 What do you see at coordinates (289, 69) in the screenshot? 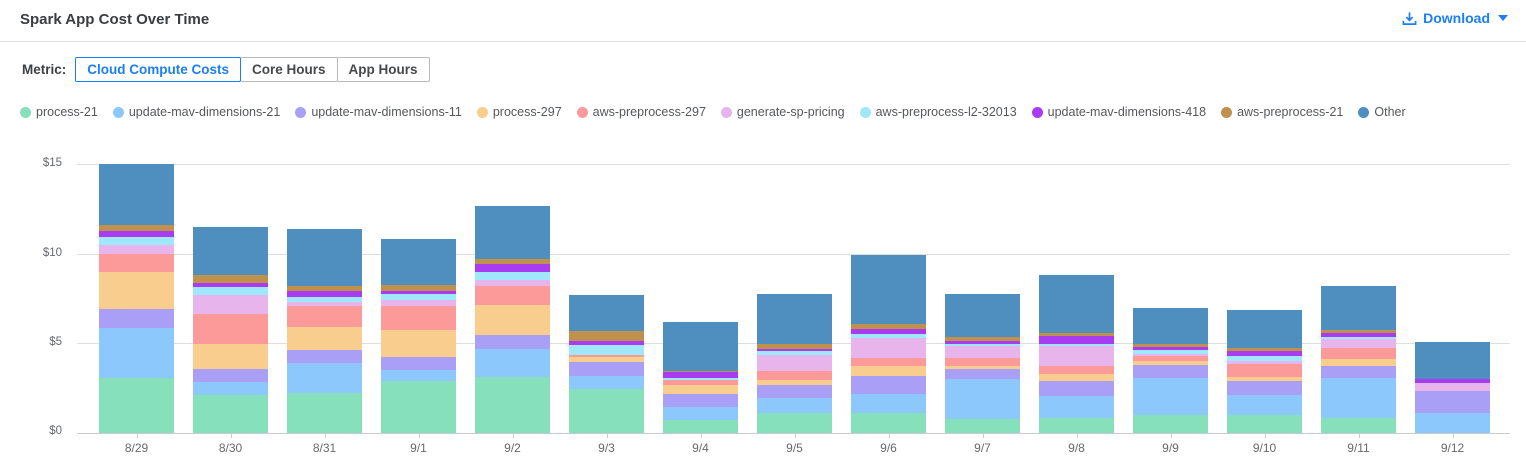
I see `metric-option-1: Core Hours` at bounding box center [289, 69].